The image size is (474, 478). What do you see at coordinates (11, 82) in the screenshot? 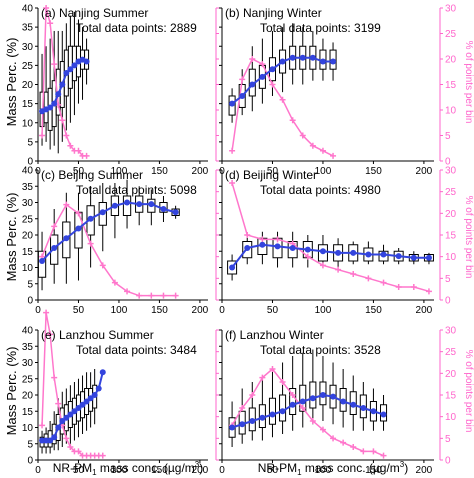
I see `left-ylabel-top: Mass Perc. (%)` at bounding box center [11, 82].